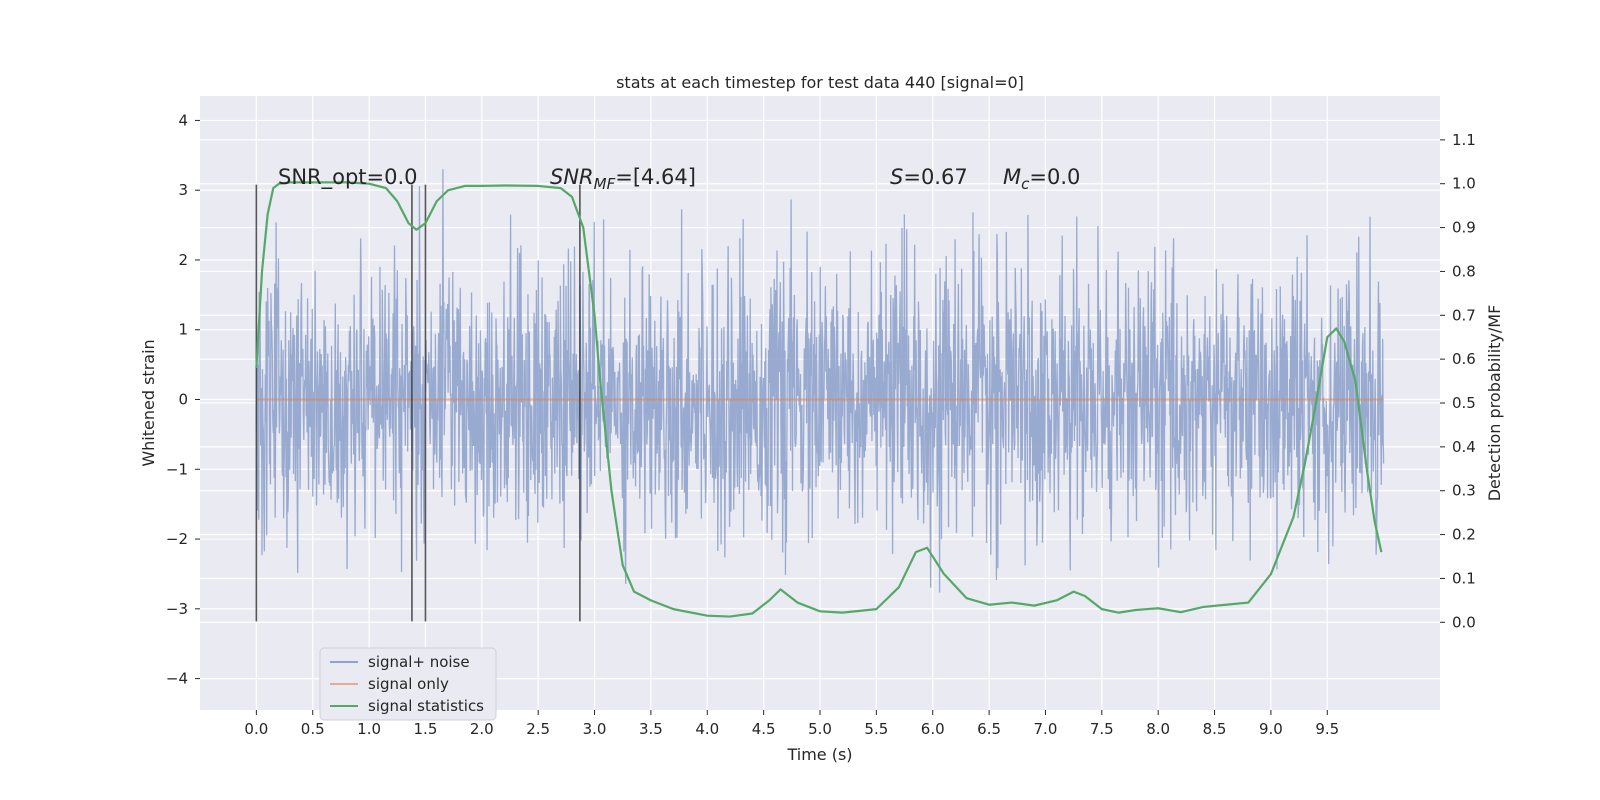 The width and height of the screenshot is (1600, 800). I want to click on annotation-mc-base: M, so click(1012, 177).